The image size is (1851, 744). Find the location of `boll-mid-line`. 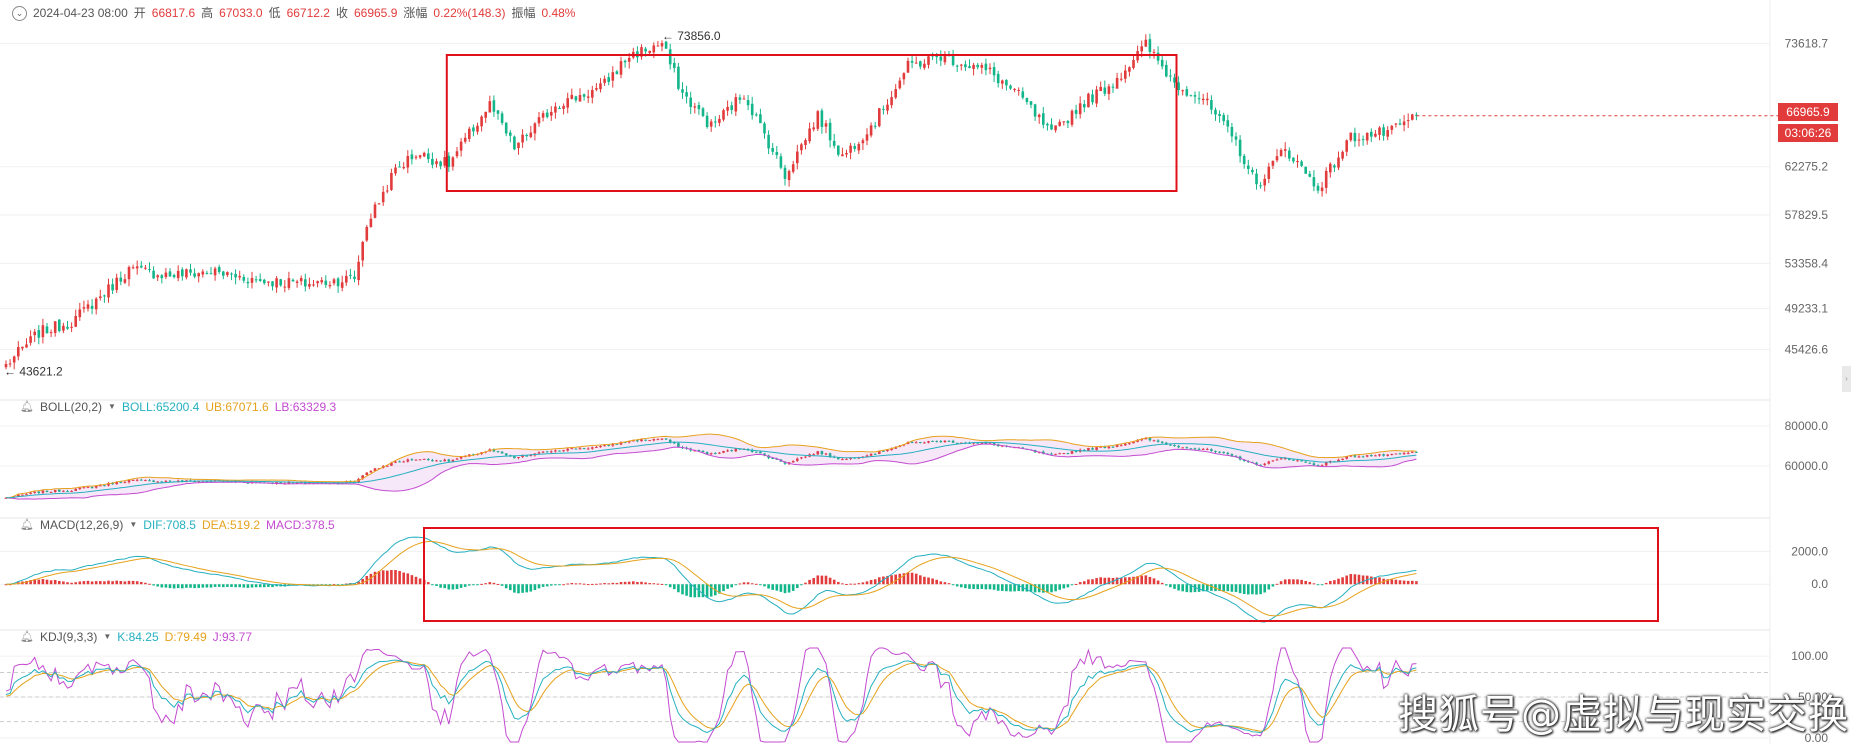

boll-mid-line is located at coordinates (711, 470).